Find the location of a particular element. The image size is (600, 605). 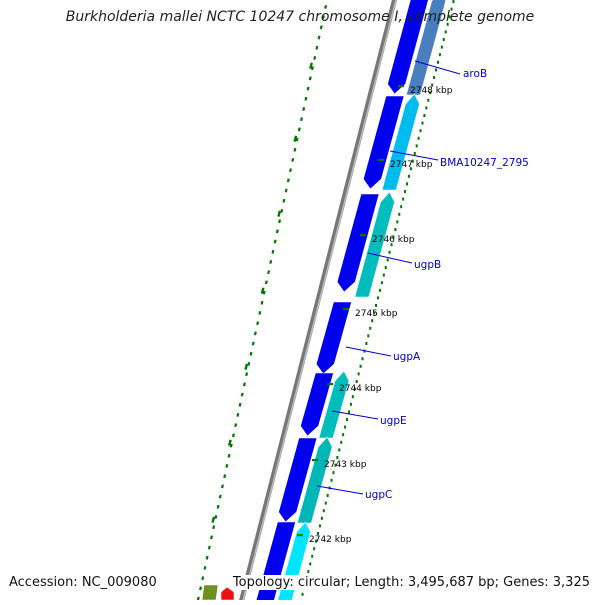

reverse-gene-arrow is located at coordinates (374, 244).